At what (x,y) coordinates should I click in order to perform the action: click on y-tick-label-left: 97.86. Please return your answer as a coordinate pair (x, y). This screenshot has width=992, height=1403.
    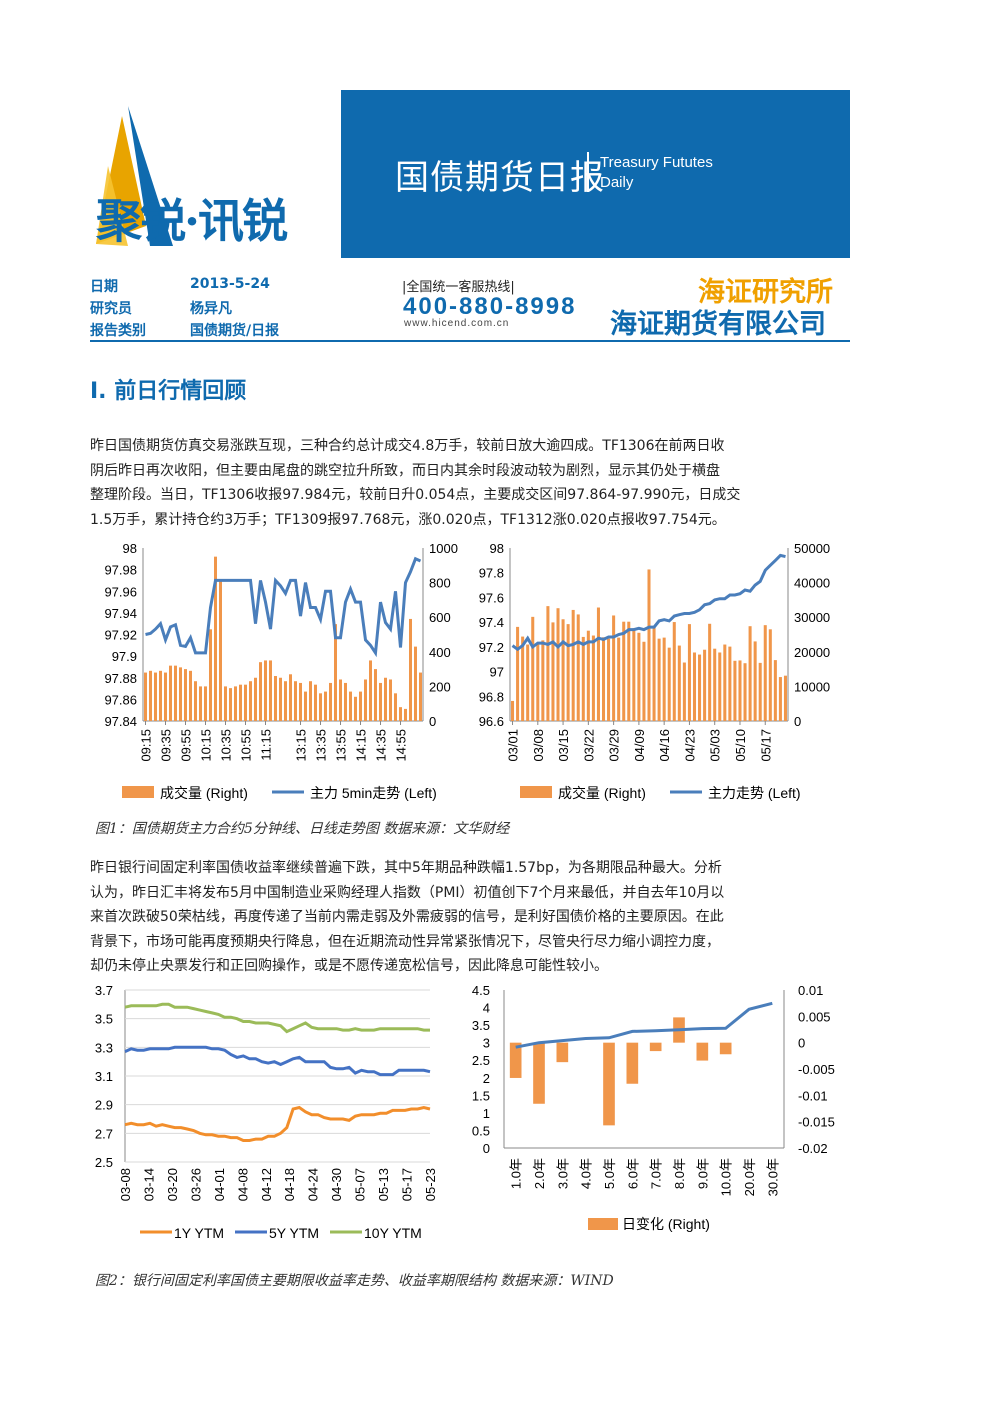
    Looking at the image, I should click on (120, 699).